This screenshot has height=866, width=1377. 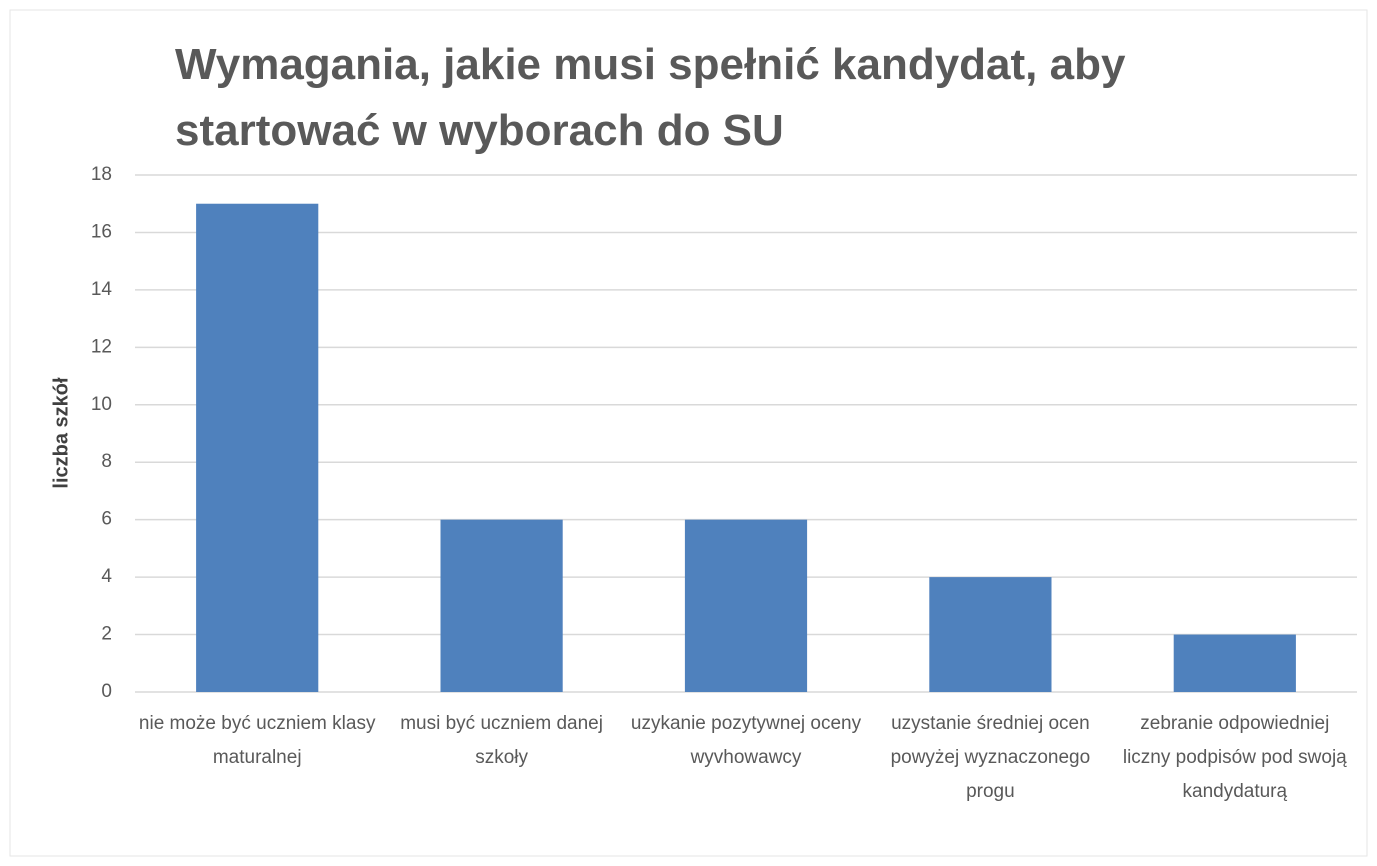 I want to click on y-tick-label: 6, so click(x=106, y=519).